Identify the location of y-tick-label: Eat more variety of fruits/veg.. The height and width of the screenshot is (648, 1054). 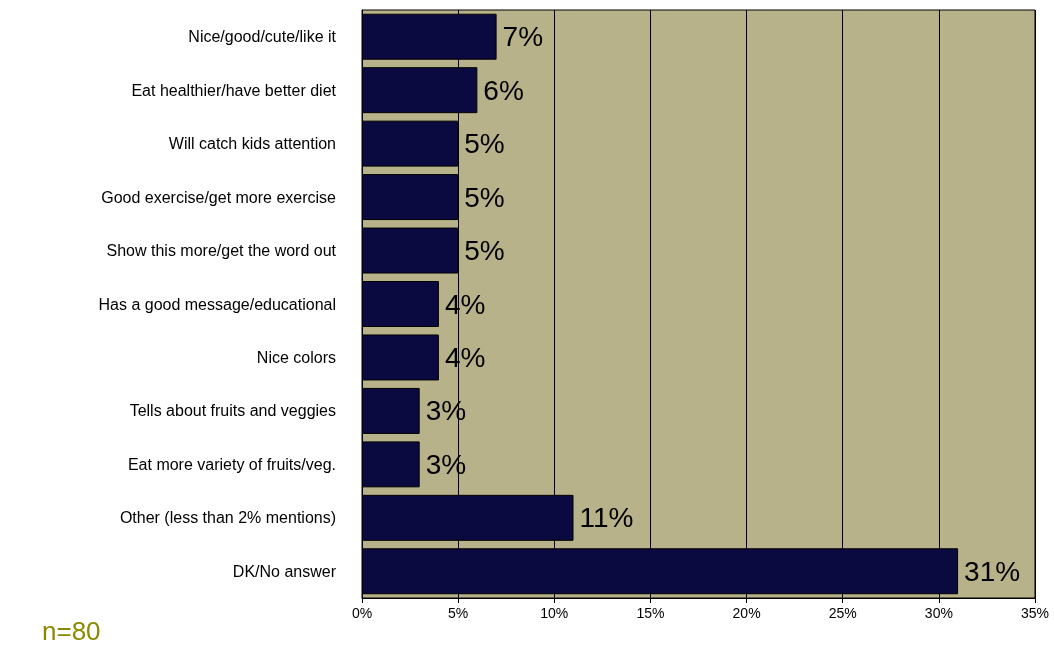
(231, 464).